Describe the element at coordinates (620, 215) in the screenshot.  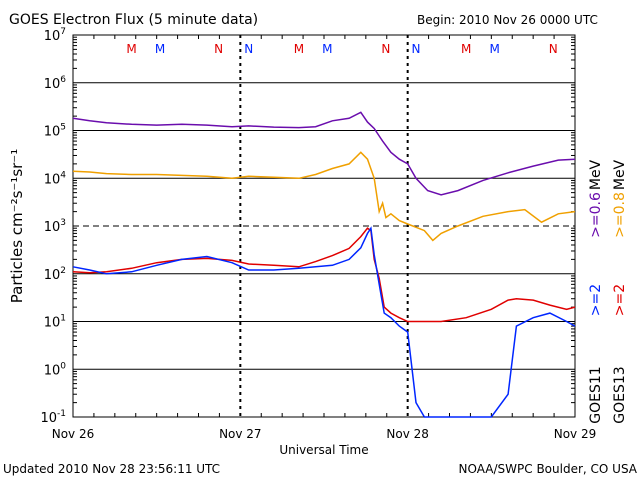
I see `legend-label: >=0.8` at that location.